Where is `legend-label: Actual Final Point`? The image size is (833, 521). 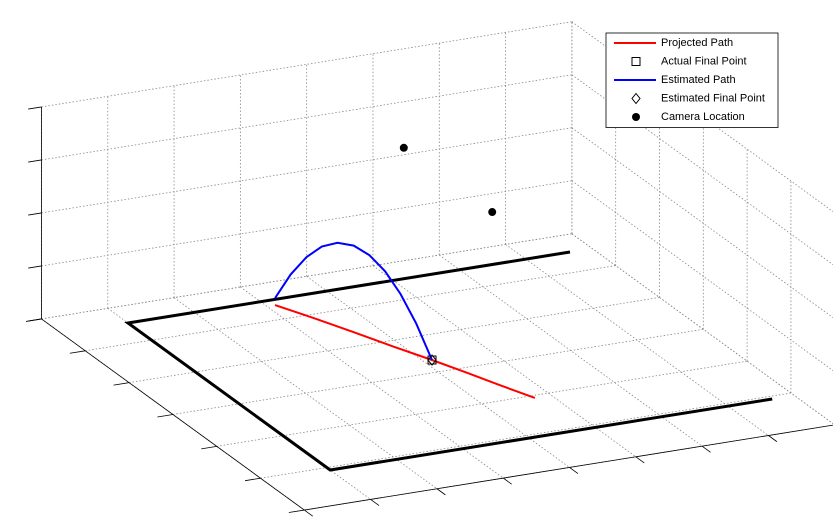 legend-label: Actual Final Point is located at coordinates (704, 61).